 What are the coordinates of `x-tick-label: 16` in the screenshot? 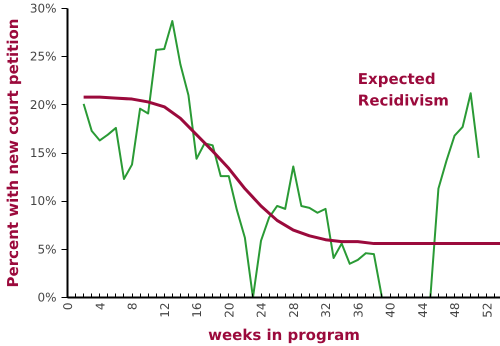 It's located at (197, 310).